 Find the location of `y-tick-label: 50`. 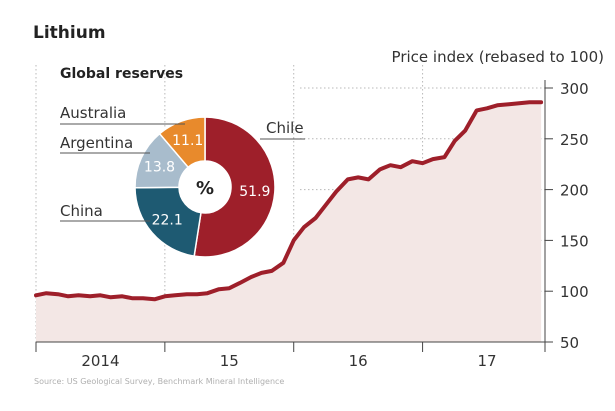

y-tick-label: 50 is located at coordinates (569, 343).